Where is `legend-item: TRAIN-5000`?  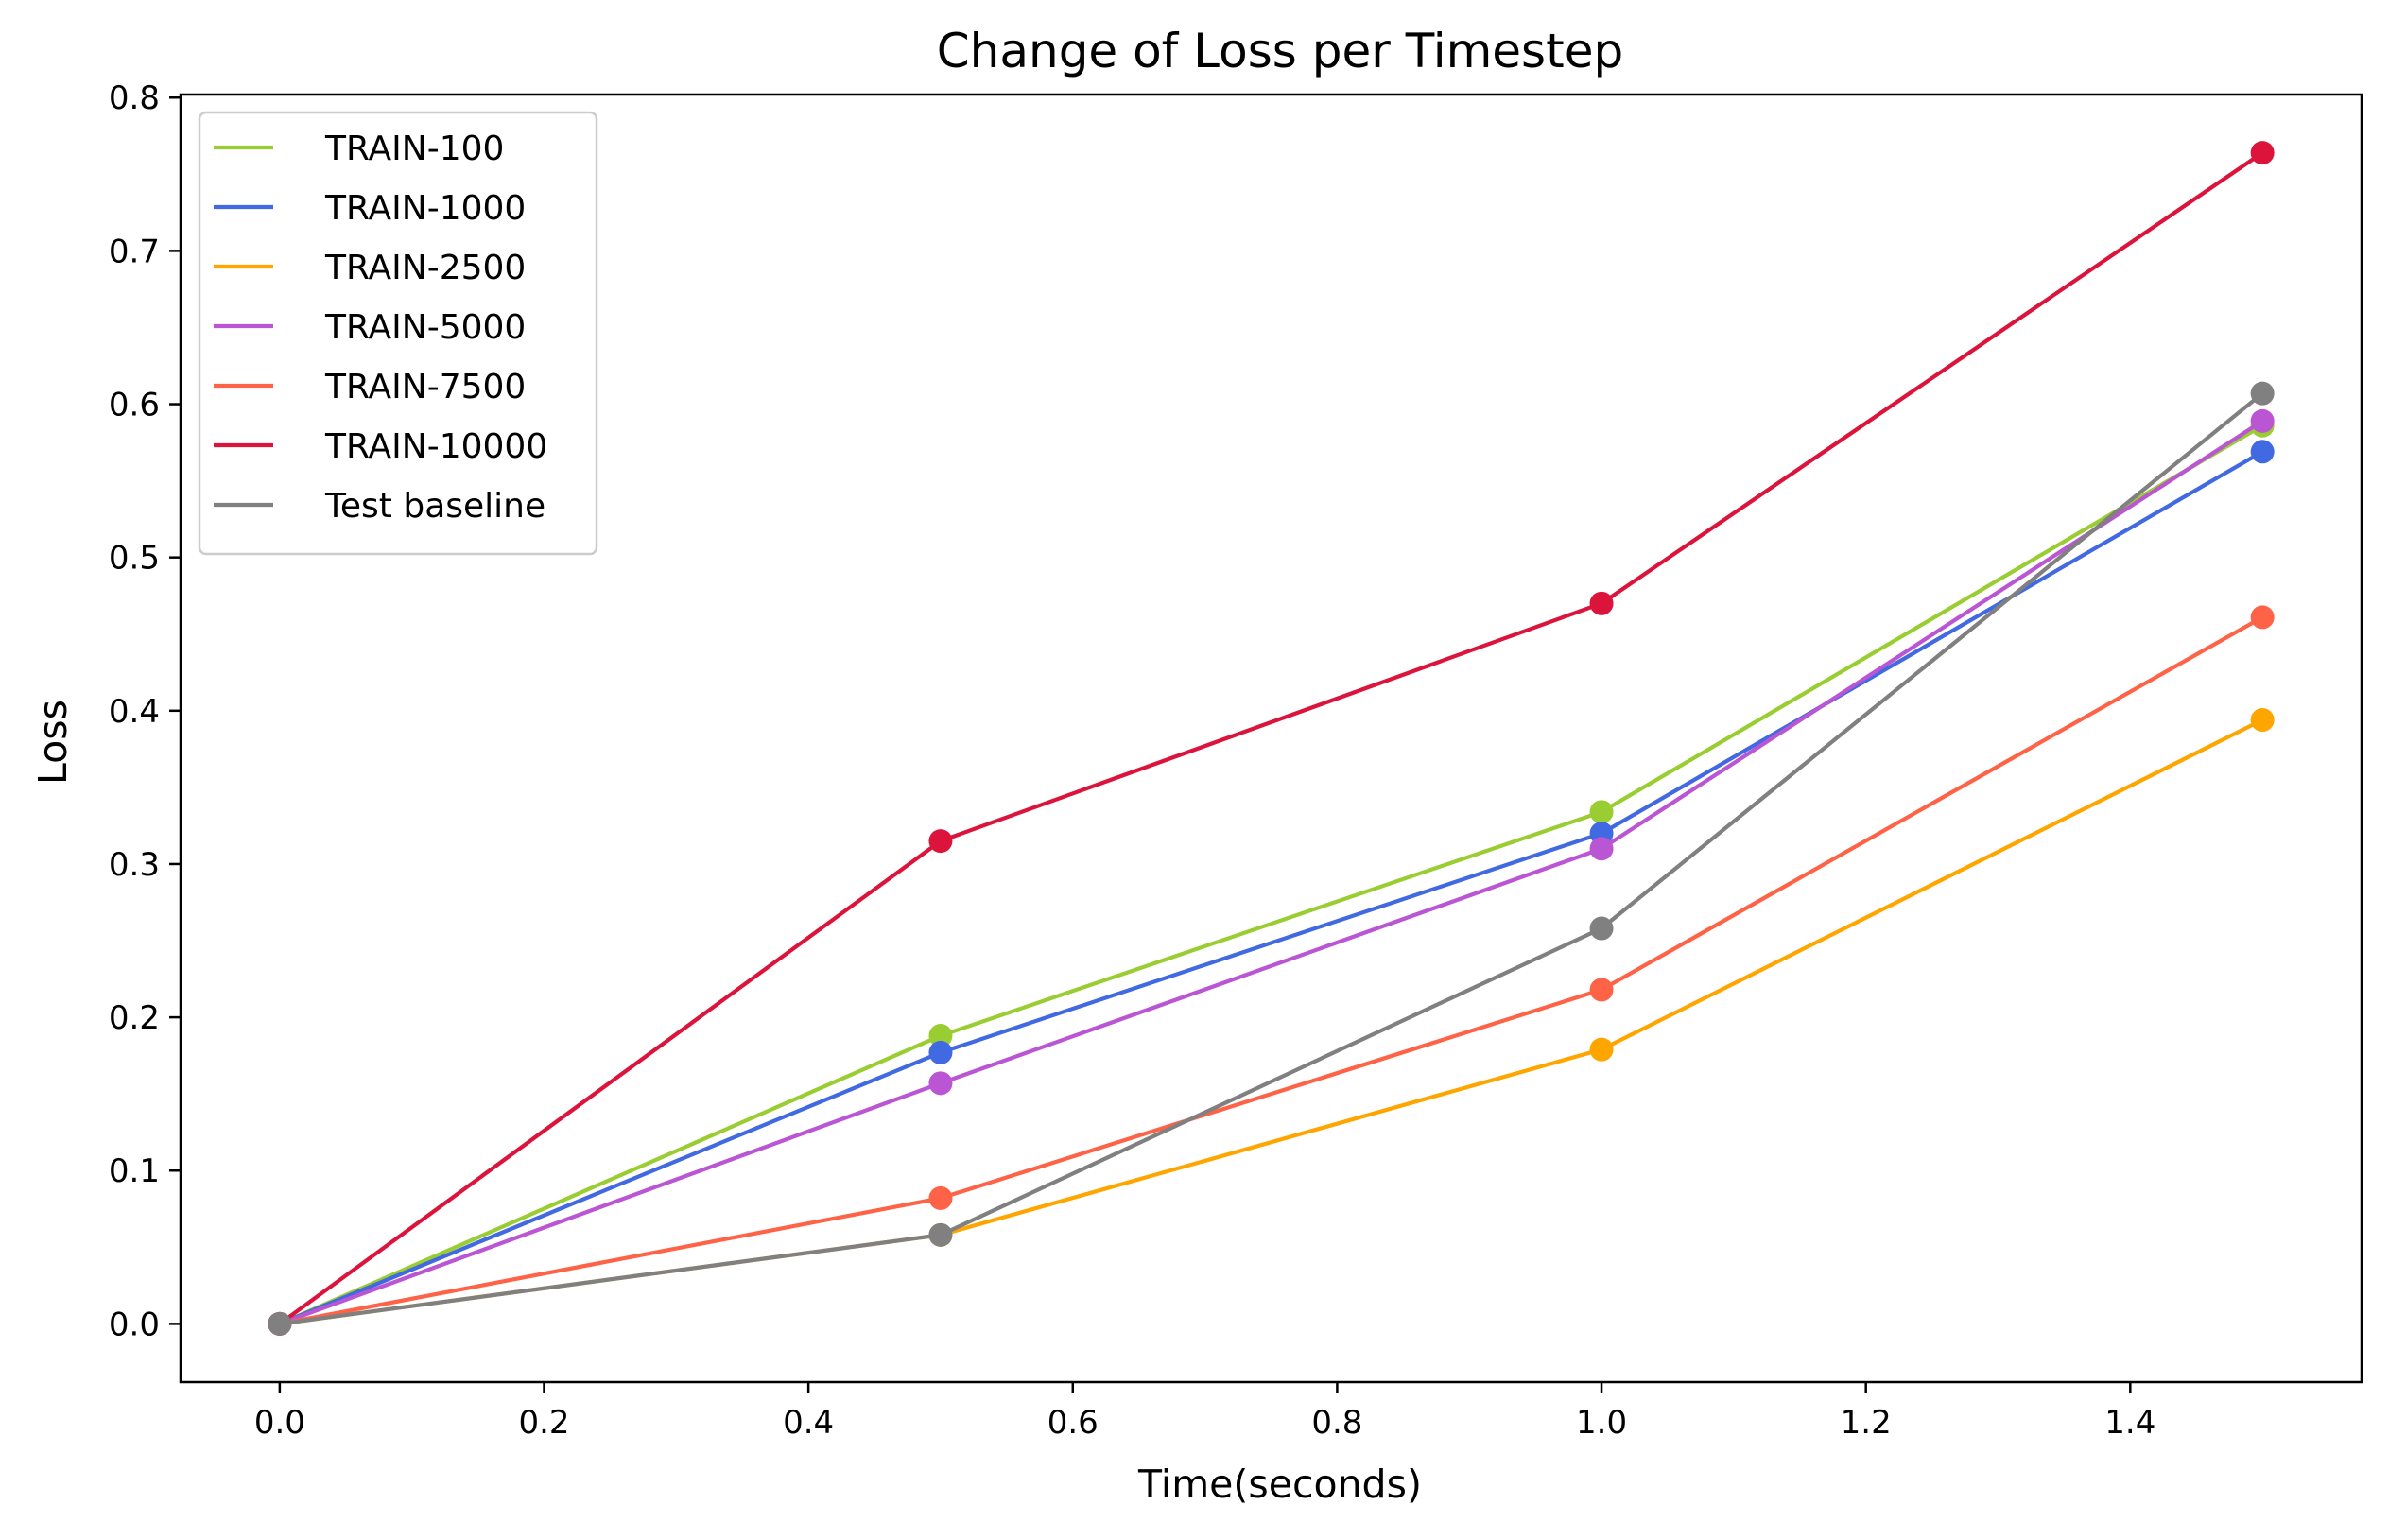
legend-item: TRAIN-5000 is located at coordinates (370, 327).